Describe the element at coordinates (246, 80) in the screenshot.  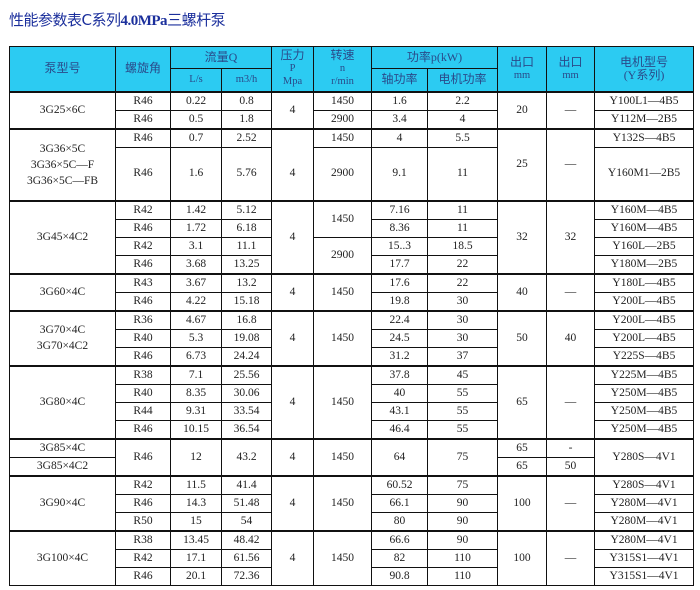
I see `col-flow-m3h: m3/h` at that location.